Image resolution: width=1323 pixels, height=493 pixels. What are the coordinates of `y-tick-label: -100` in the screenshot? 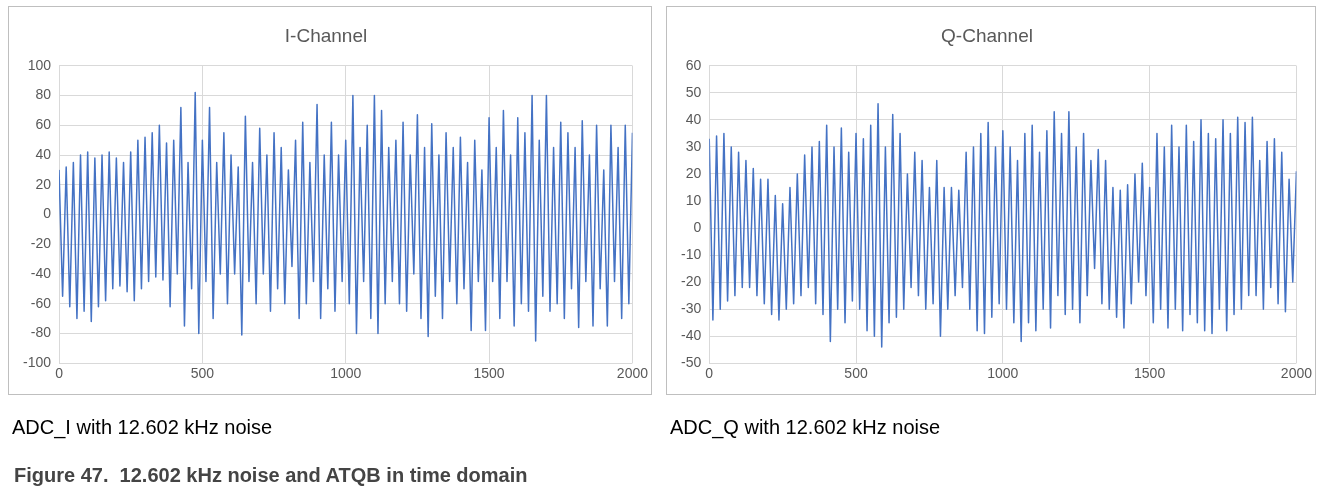 It's located at (37, 362).